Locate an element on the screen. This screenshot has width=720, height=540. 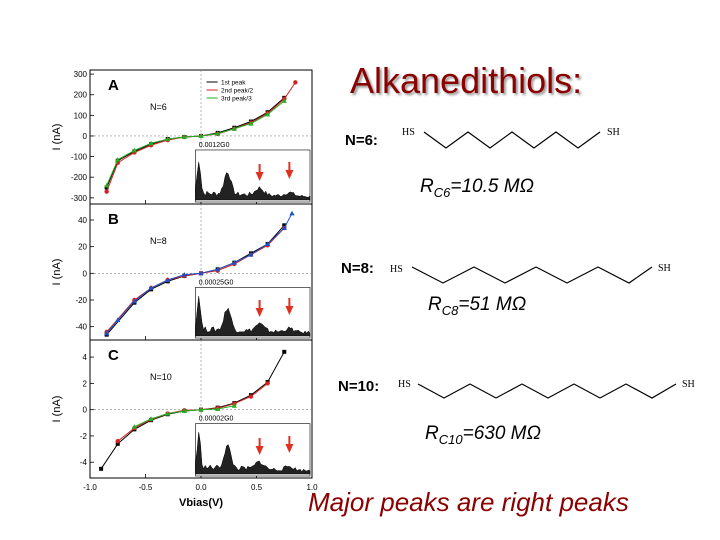
y-tick-label: 4 is located at coordinates (85, 357).